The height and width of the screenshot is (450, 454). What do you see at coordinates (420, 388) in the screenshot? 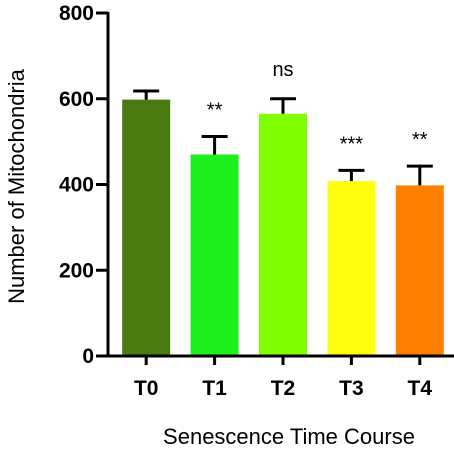
I see `category-label-T4: T4` at bounding box center [420, 388].